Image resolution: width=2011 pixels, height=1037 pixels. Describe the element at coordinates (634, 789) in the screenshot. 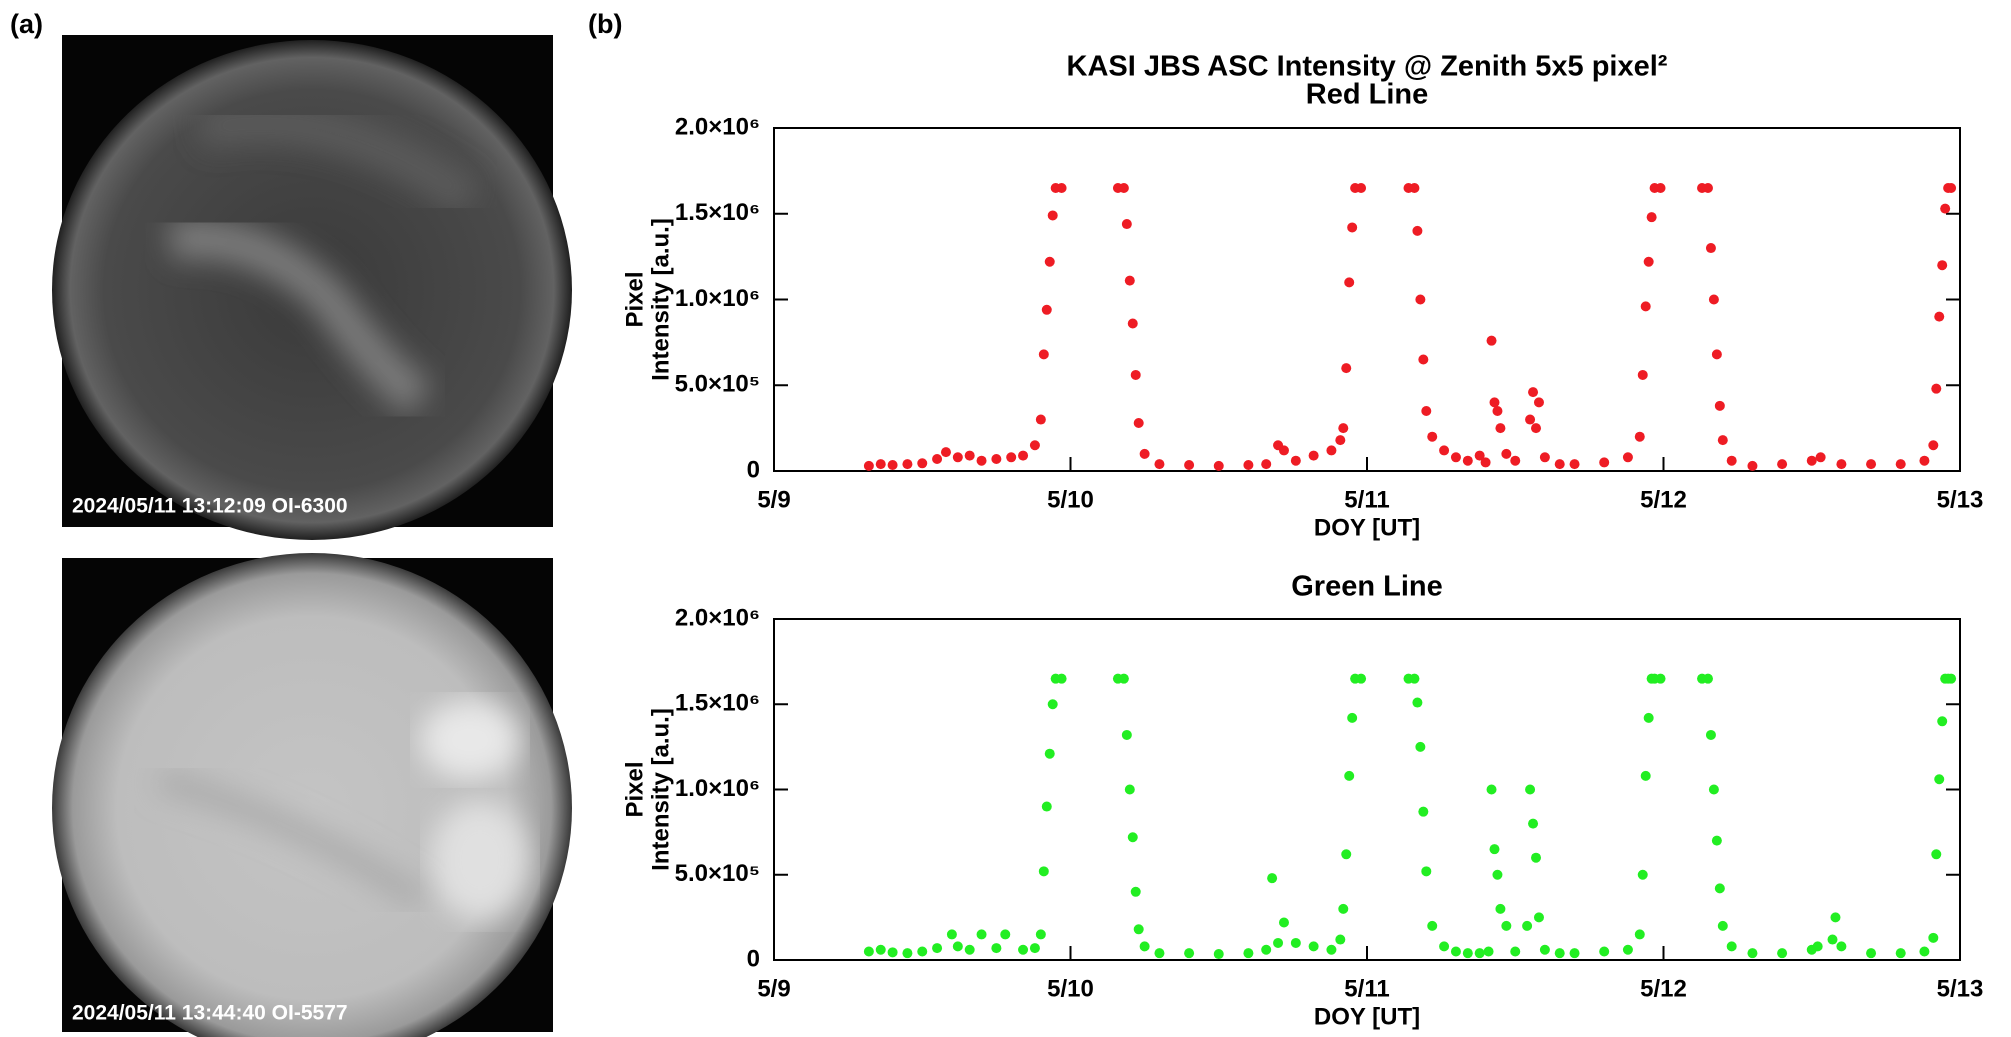

I see `y-axis-label: Pixel` at that location.